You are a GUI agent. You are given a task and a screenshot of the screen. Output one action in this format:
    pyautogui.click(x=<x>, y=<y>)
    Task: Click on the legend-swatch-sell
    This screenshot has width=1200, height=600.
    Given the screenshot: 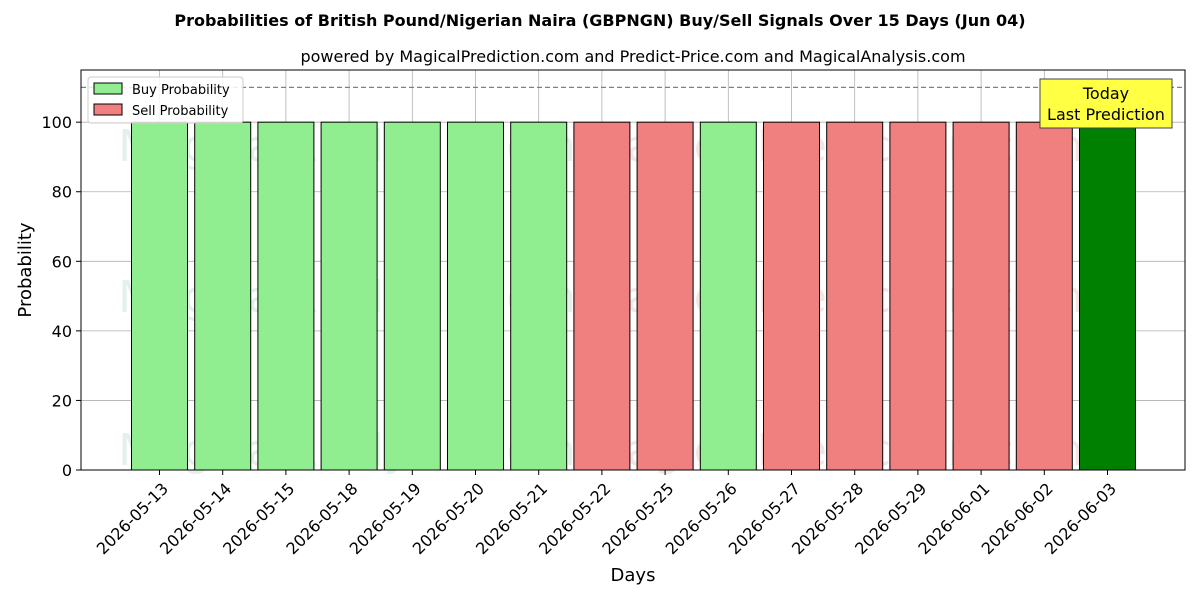 What is the action you would take?
    pyautogui.click(x=108, y=109)
    